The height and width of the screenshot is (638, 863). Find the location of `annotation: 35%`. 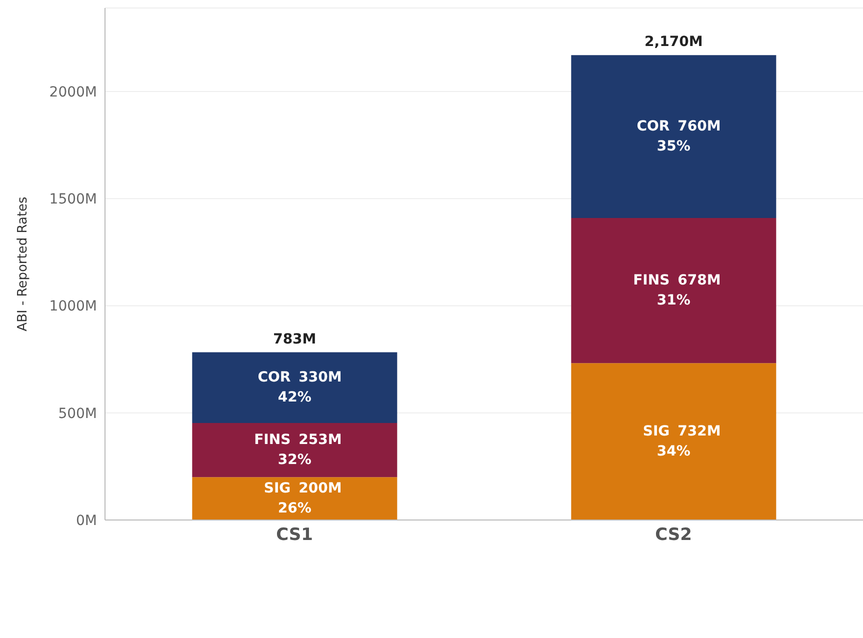

annotation: 35% is located at coordinates (673, 146).